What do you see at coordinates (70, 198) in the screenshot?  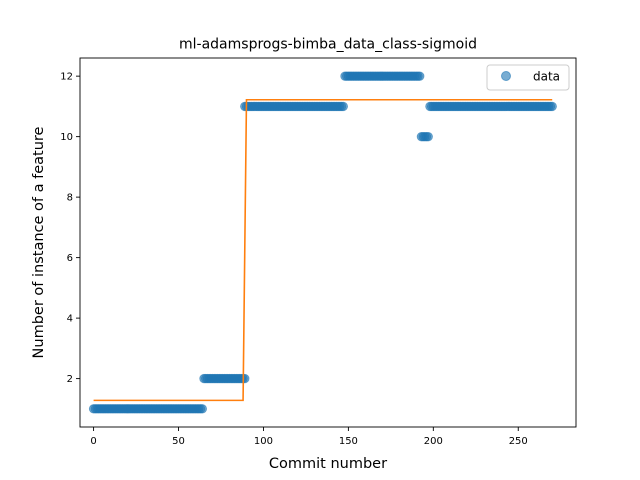 I see `y-tick-label: 8` at bounding box center [70, 198].